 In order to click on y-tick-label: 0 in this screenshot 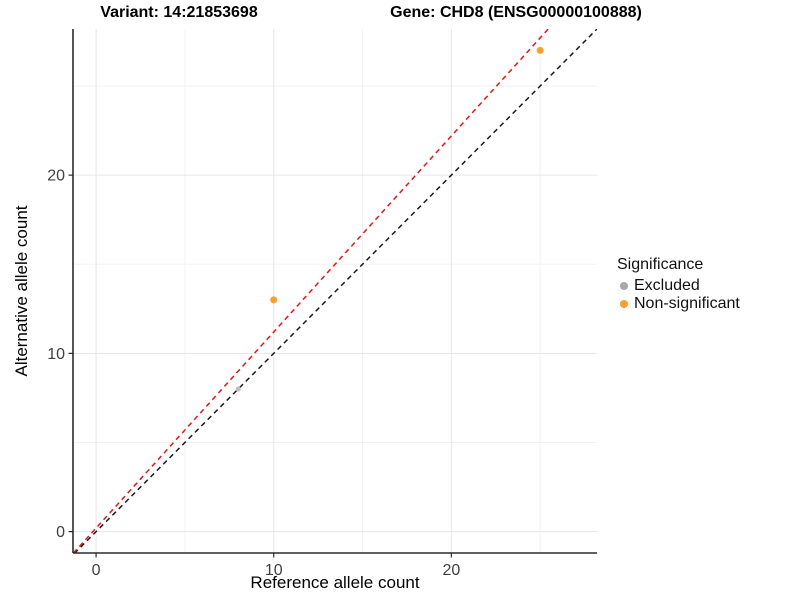, I will do `click(60, 532)`.